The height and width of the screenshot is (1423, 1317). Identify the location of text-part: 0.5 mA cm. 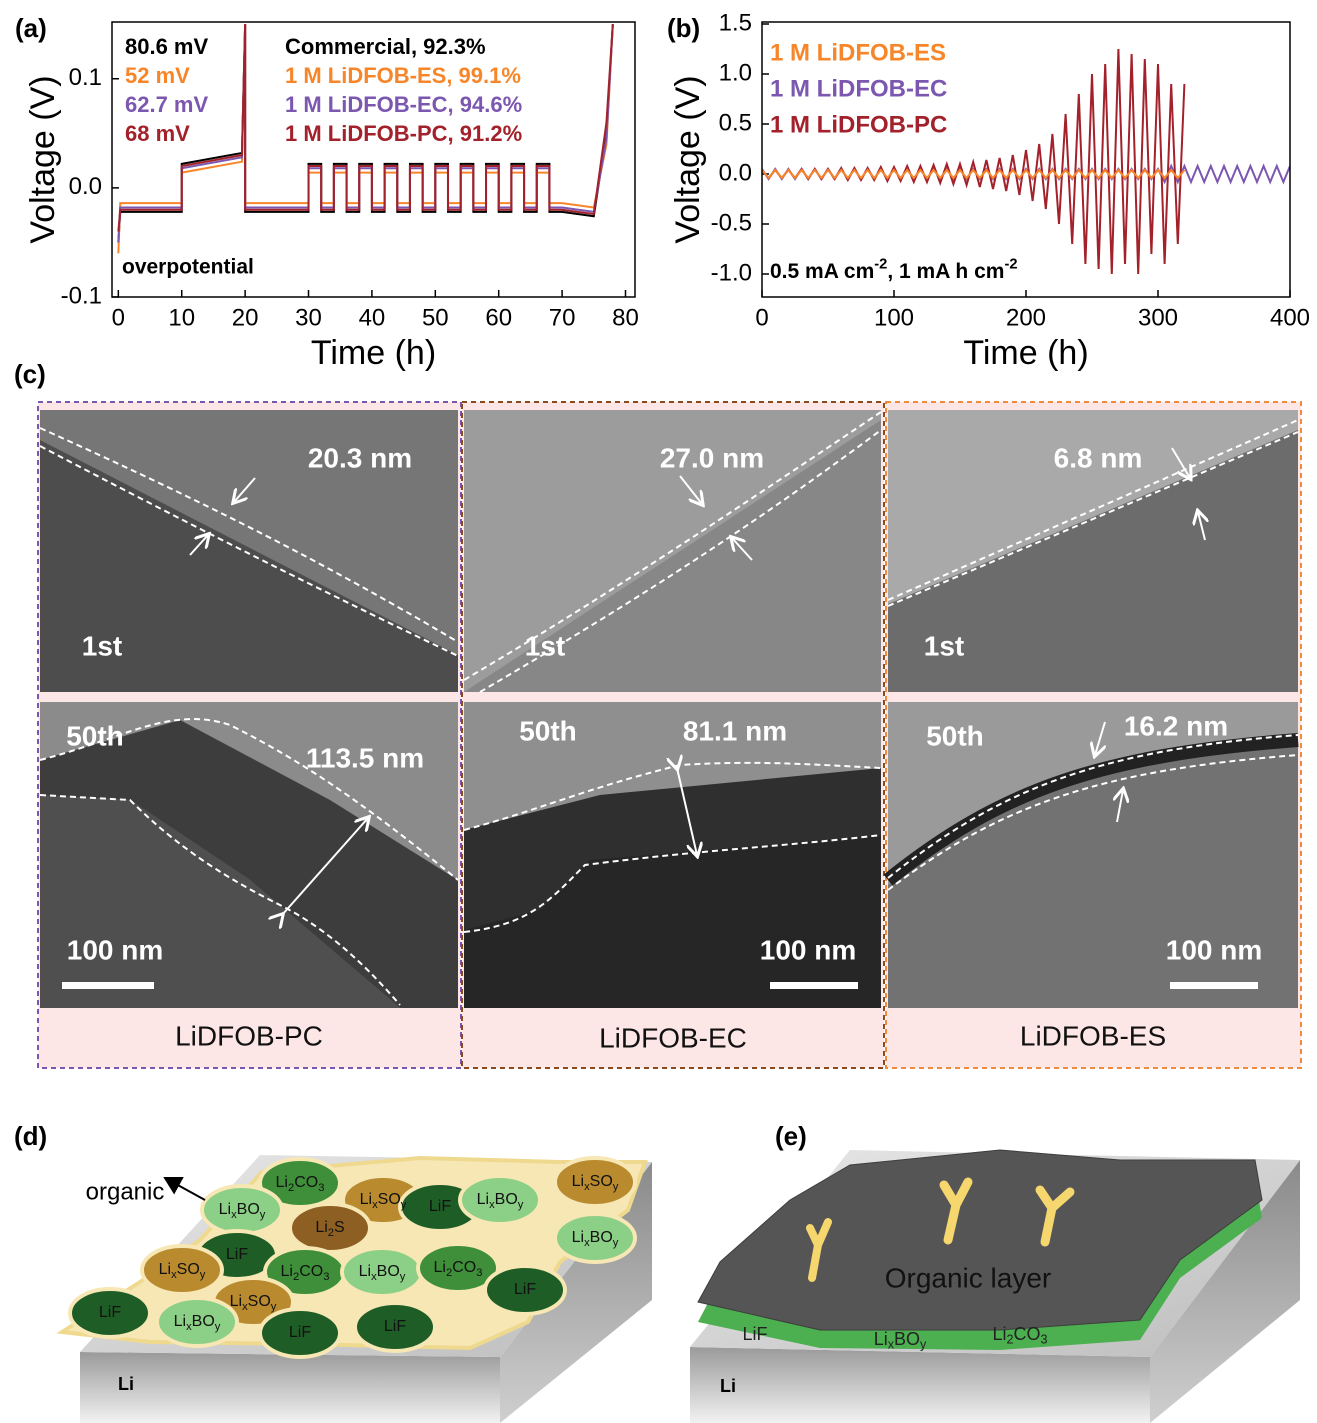
(822, 271).